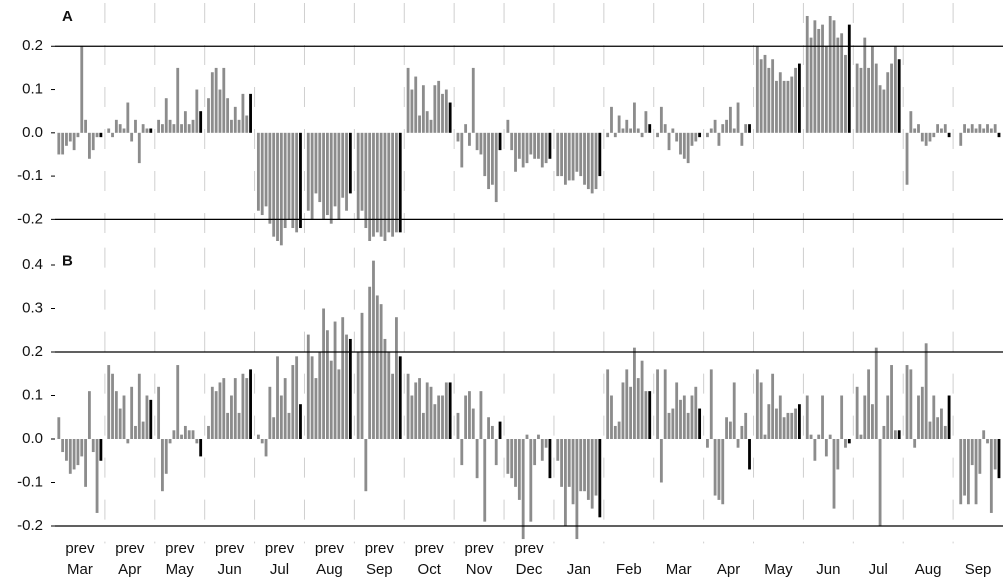 The height and width of the screenshot is (579, 1008). I want to click on y-tick-label: -0.1, so click(30, 481).